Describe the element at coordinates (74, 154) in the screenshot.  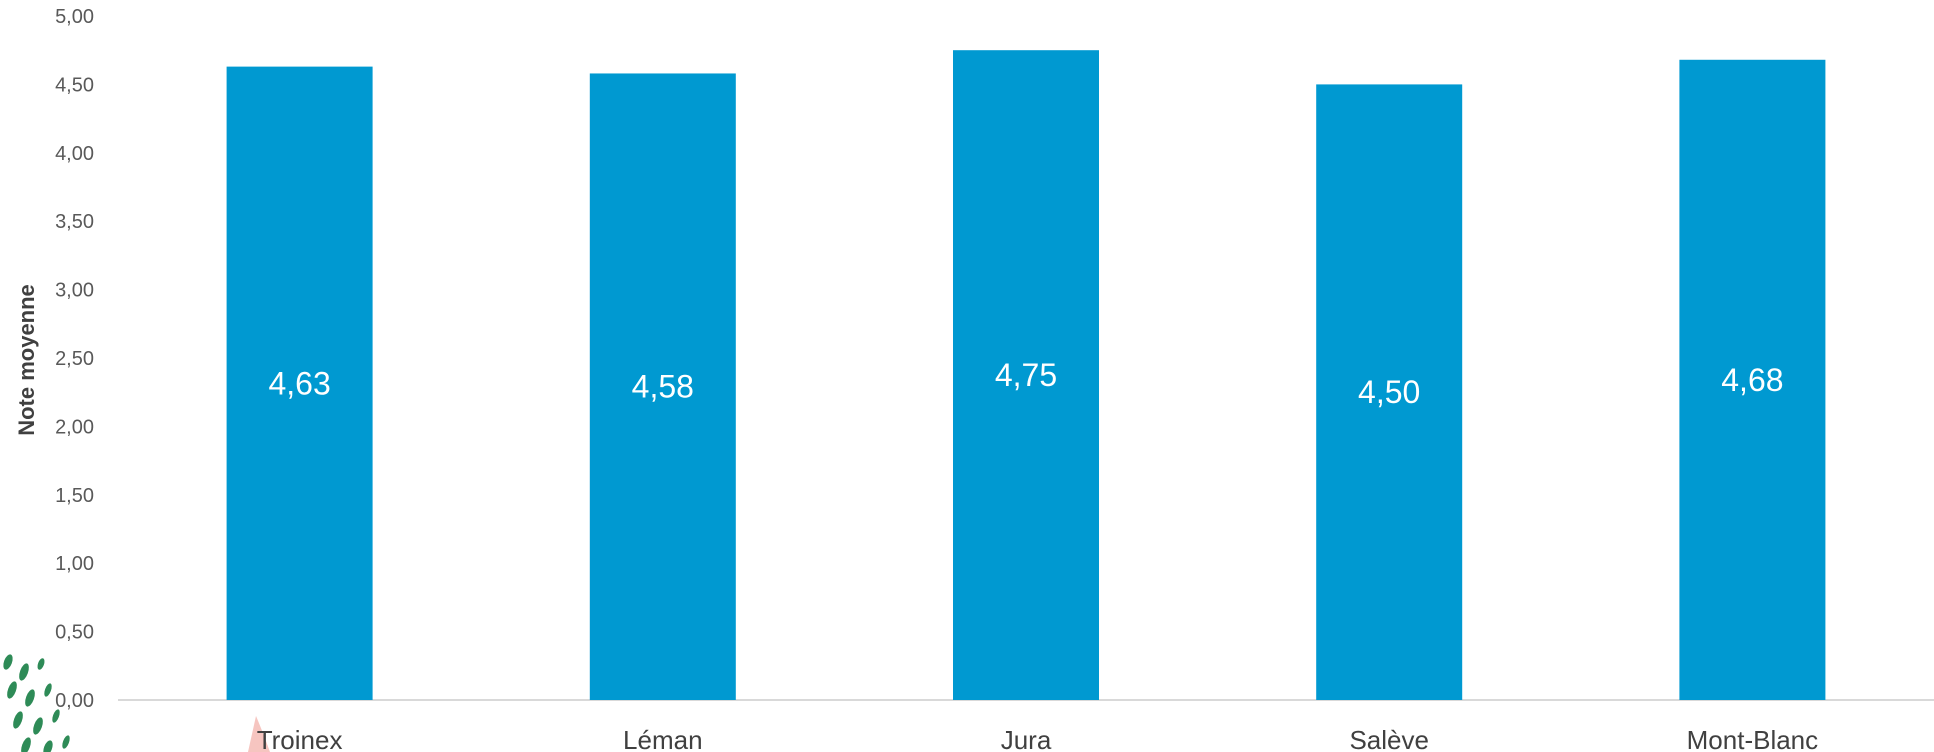
I see `y-tick-label: 4,00` at that location.